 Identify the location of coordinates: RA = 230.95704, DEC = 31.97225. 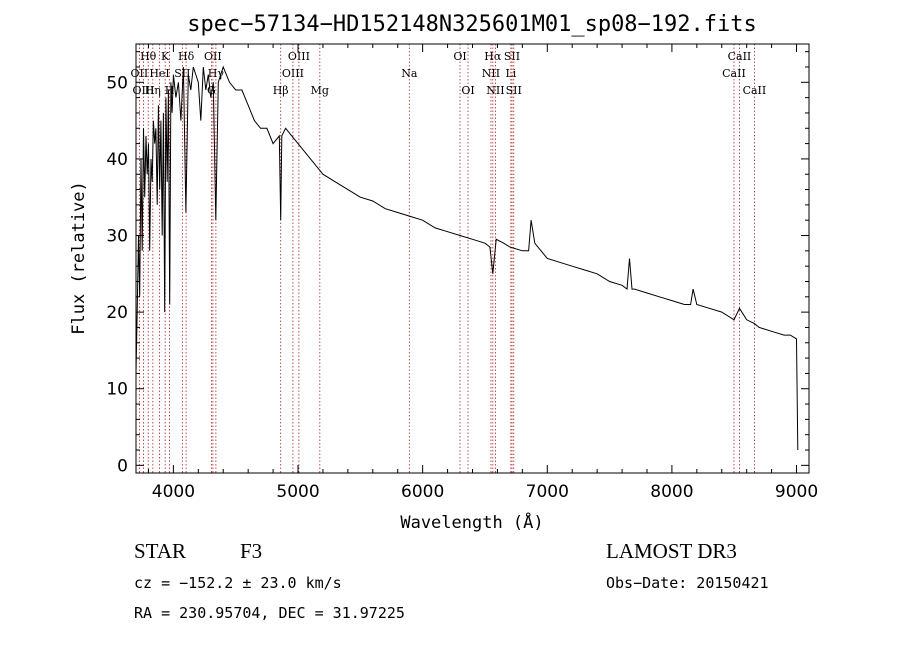
(269, 613).